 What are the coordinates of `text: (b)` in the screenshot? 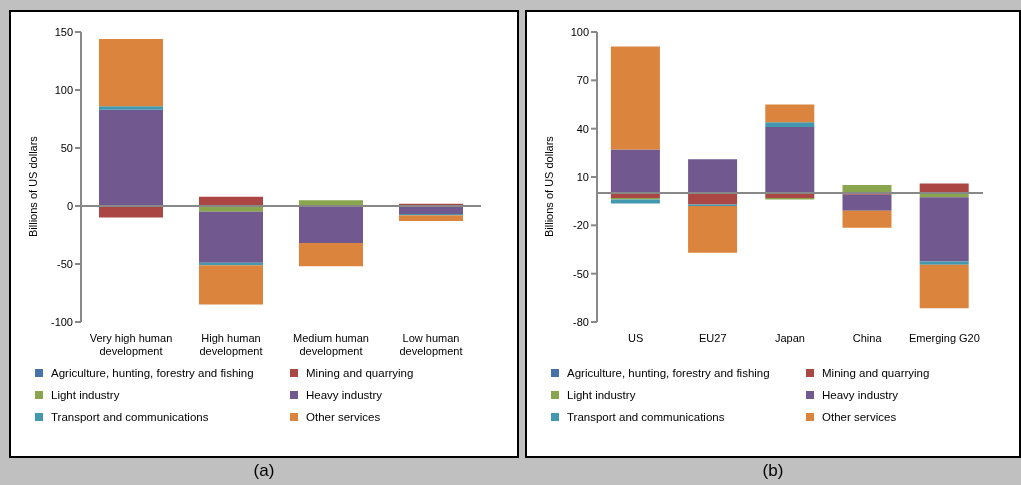 It's located at (773, 471).